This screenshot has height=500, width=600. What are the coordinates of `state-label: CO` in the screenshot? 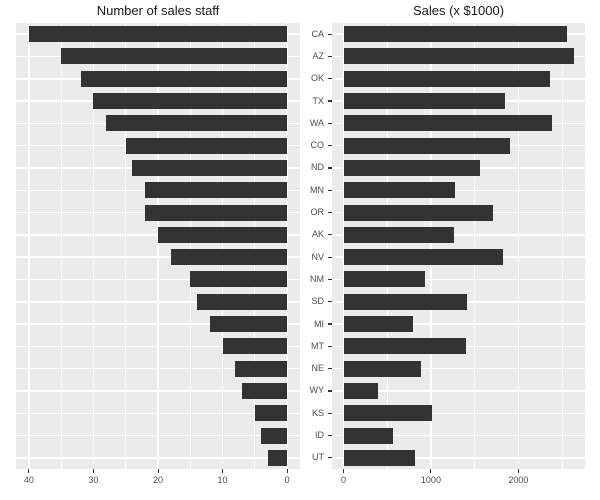 It's located at (317, 145).